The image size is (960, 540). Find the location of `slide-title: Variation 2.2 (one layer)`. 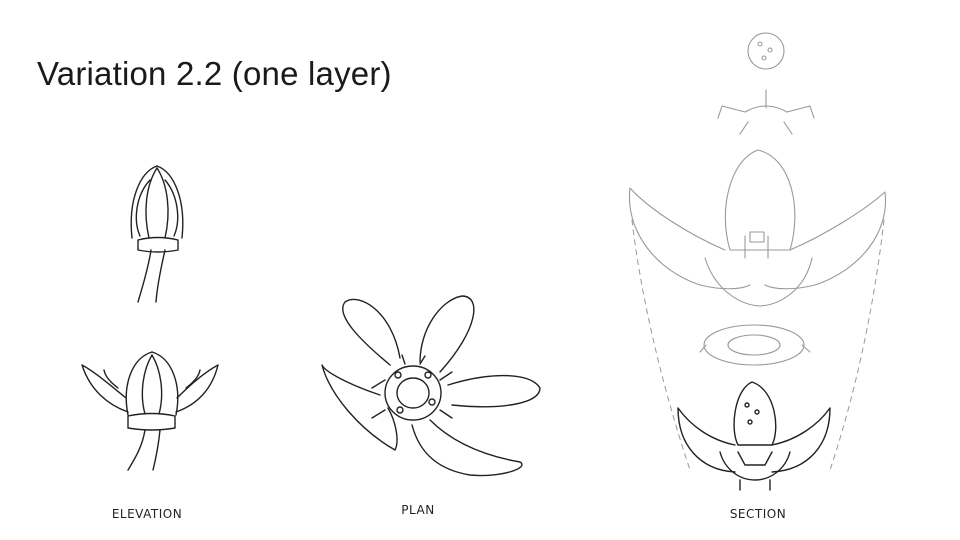

slide-title: Variation 2.2 (one layer) is located at coordinates (214, 73).